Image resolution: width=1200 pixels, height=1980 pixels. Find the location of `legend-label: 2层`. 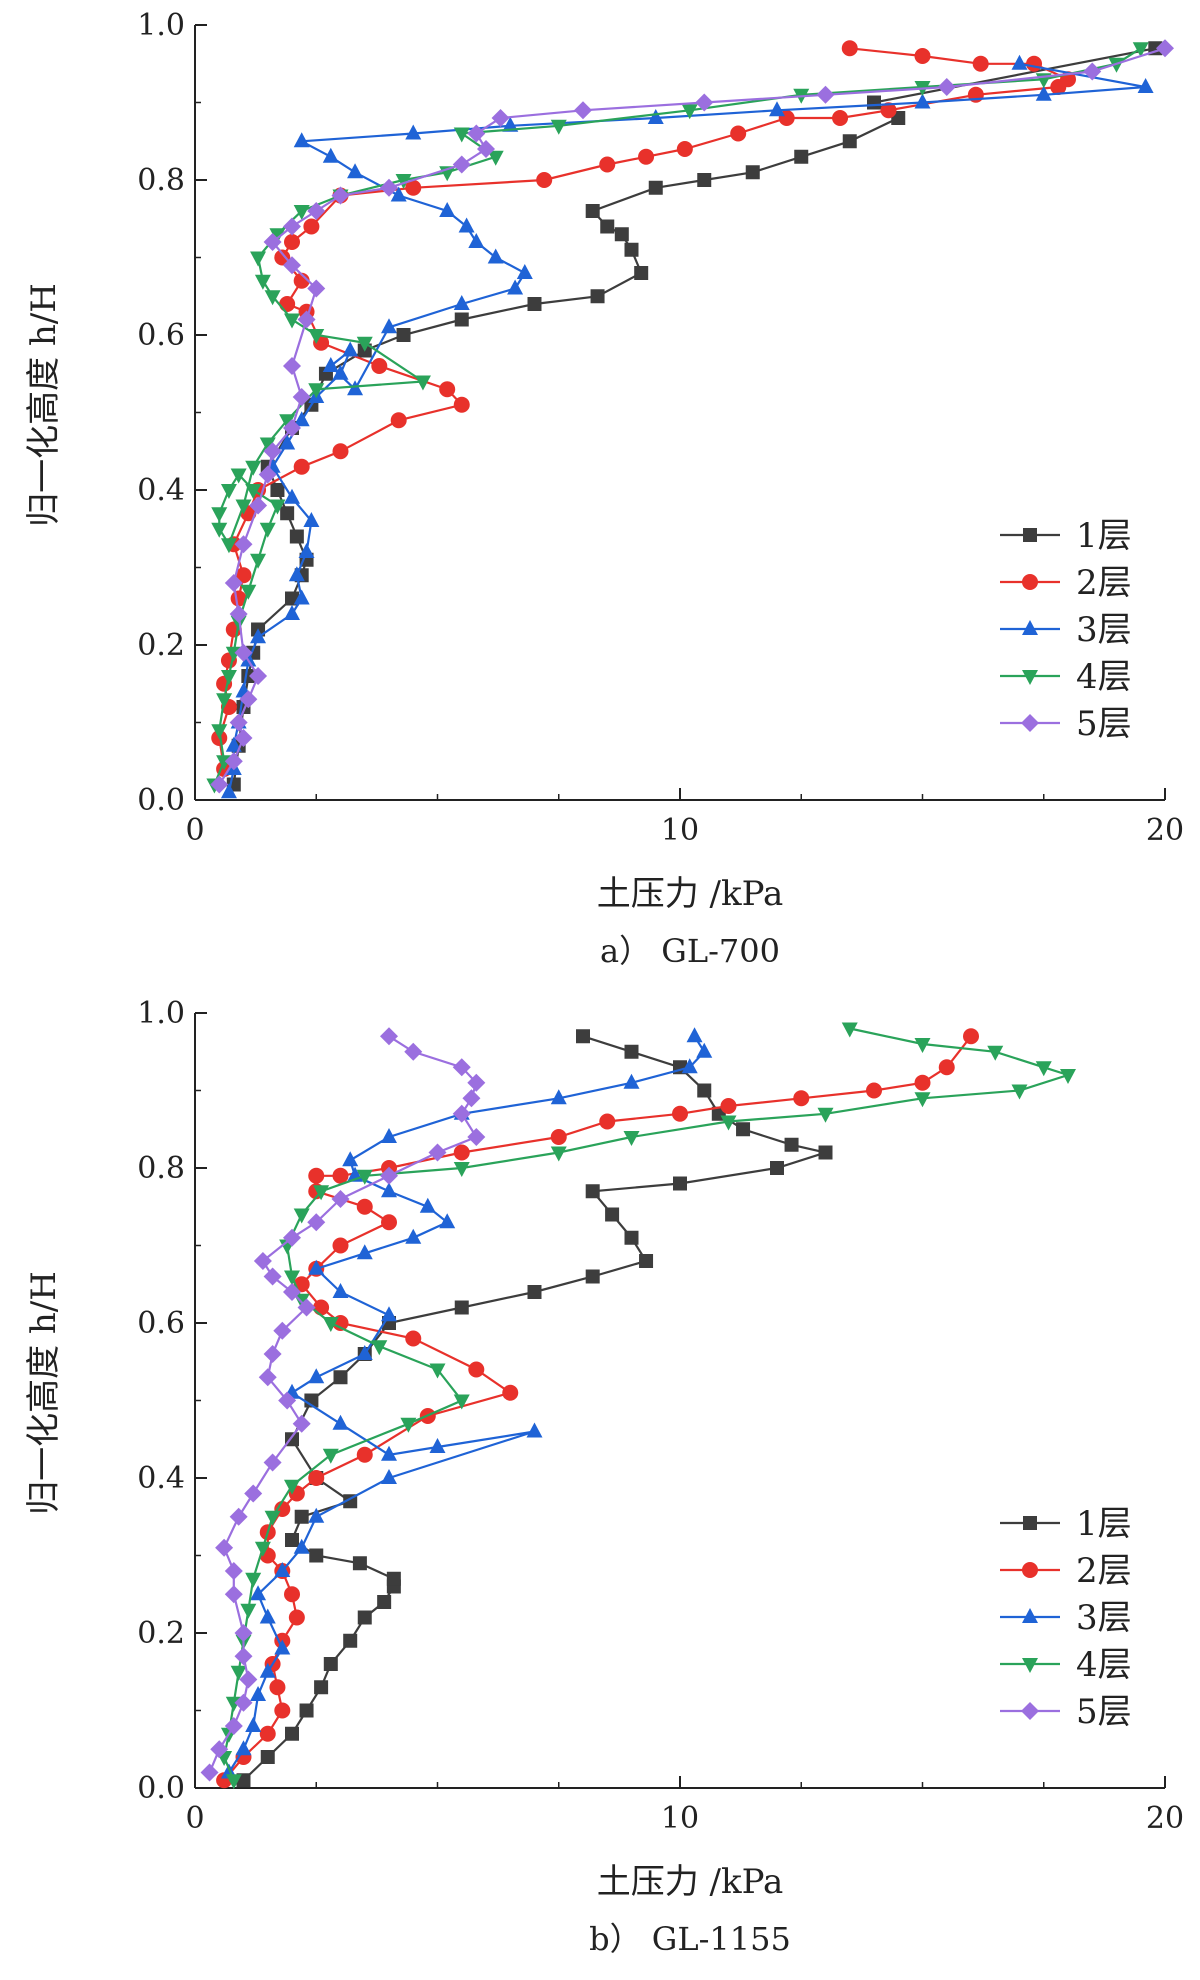

legend-label: 2层 is located at coordinates (1104, 1571).